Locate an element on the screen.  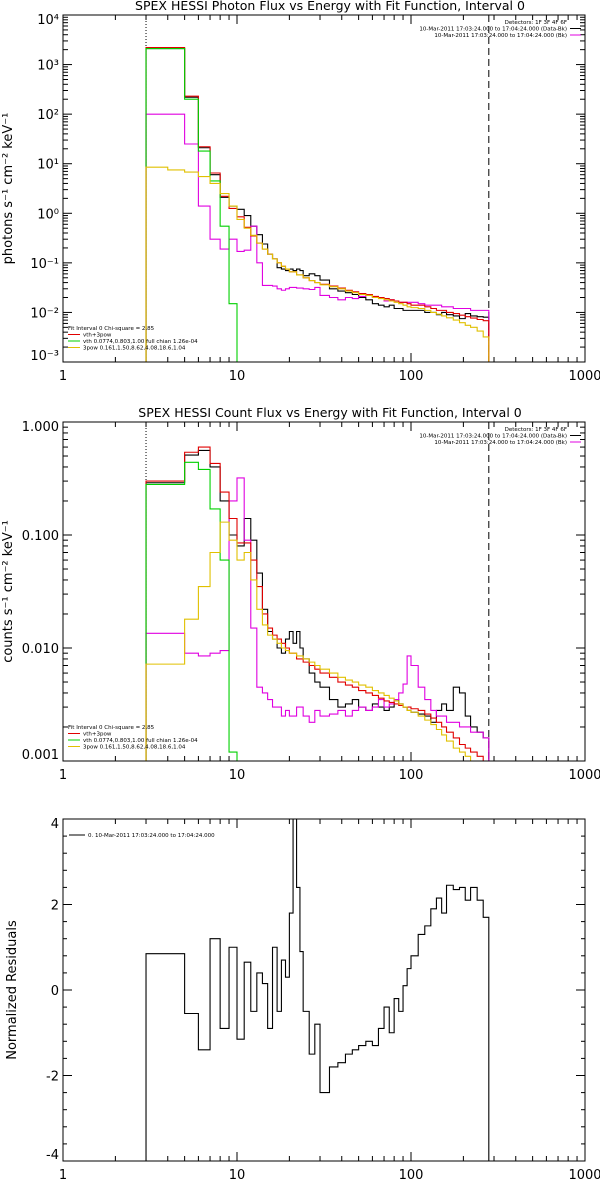
y-axis-label: counts s⁻¹ cm⁻² keV⁻¹ is located at coordinates (8, 591).